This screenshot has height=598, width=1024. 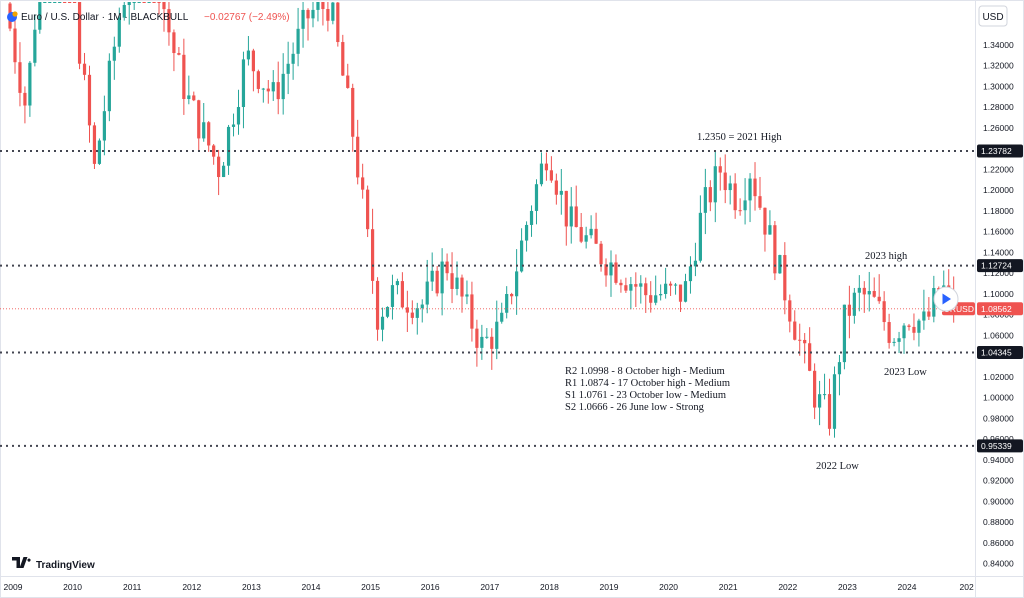 I want to click on annotation-2021-high: 1.2350 = 2021 High, so click(x=739, y=137).